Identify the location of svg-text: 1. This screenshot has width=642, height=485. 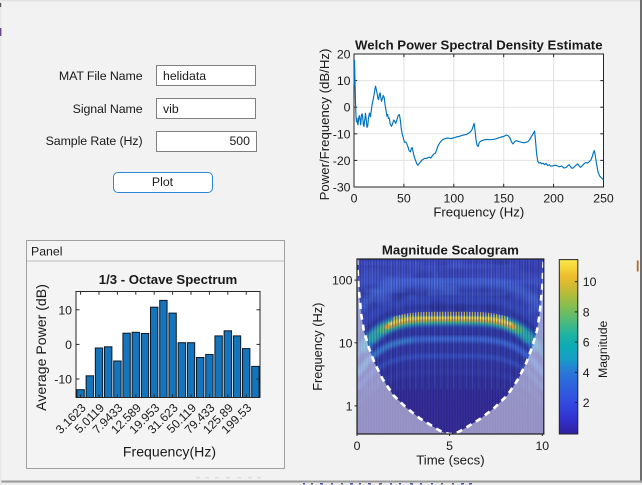
(349, 406).